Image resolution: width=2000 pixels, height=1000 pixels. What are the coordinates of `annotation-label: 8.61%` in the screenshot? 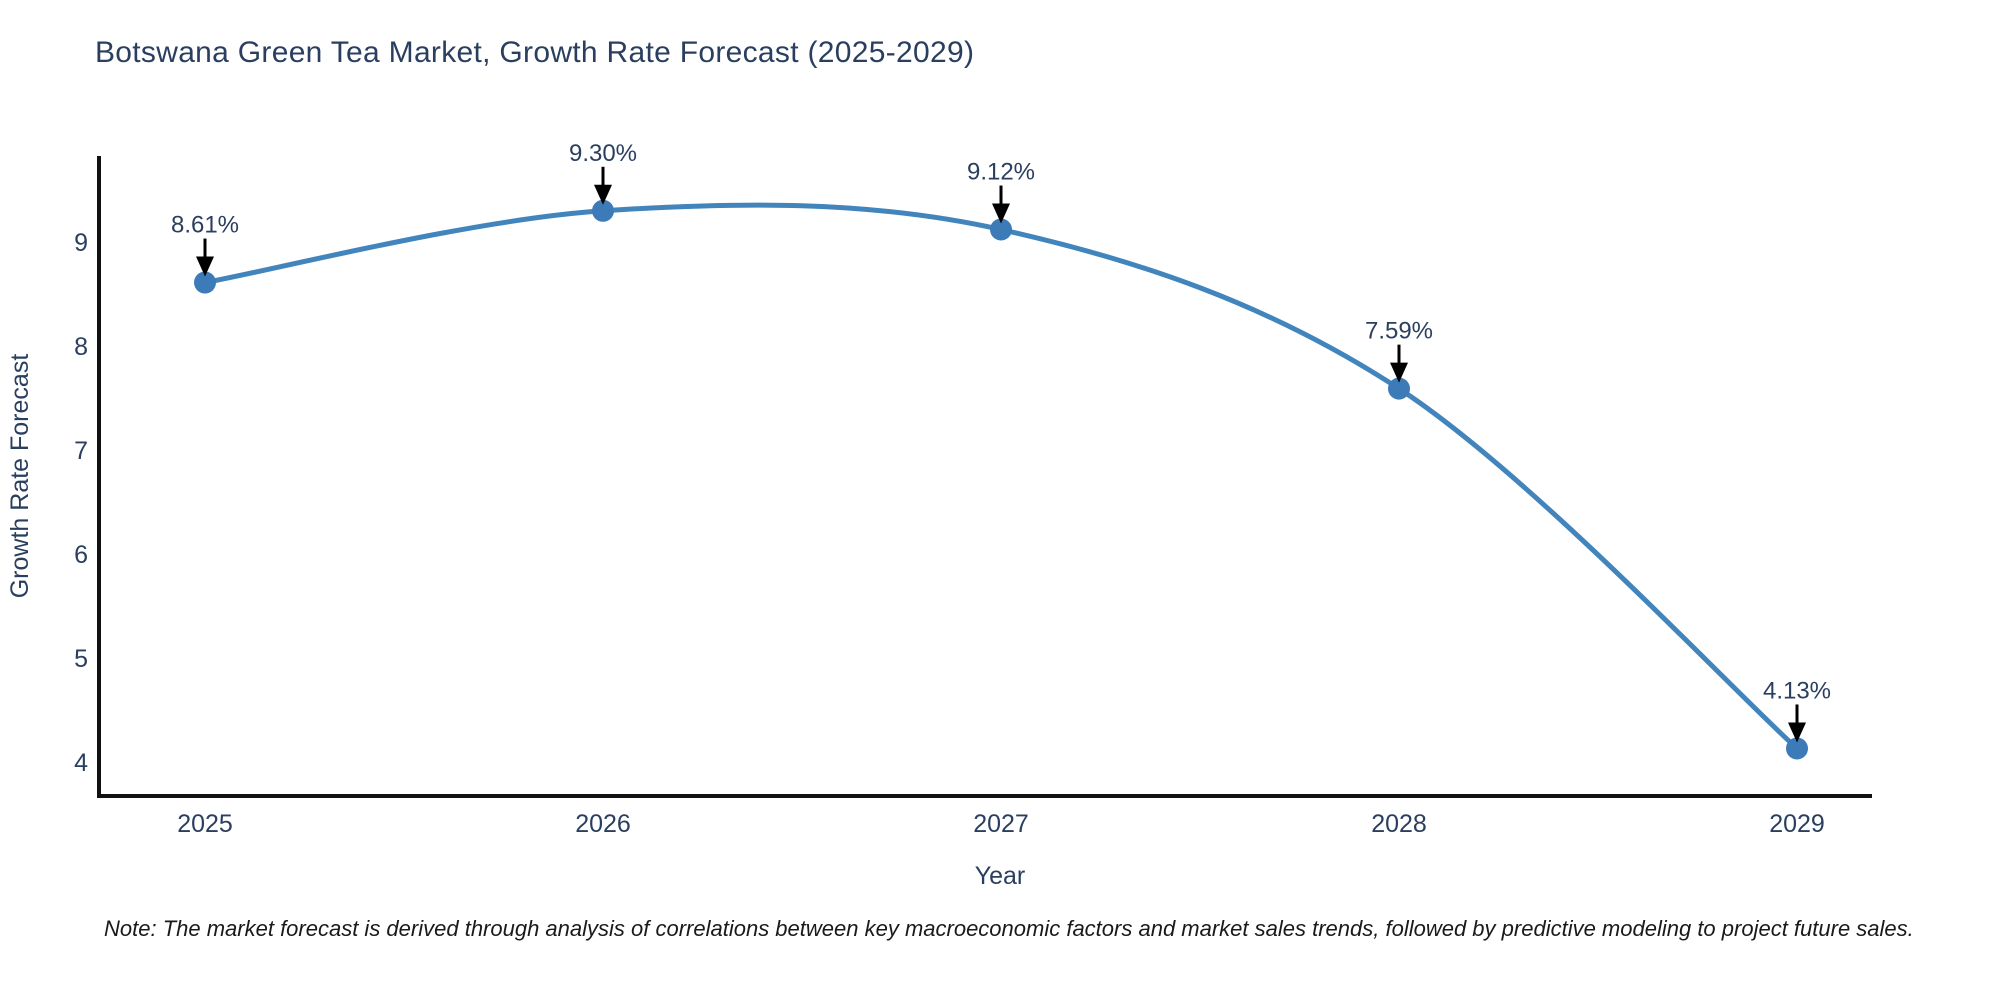 It's located at (205, 225).